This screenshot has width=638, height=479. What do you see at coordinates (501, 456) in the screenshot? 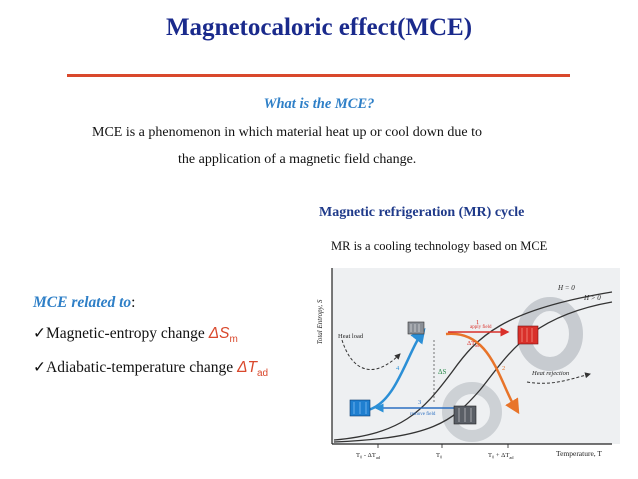
I see `tick-label-right: T₀ + ΔTad` at bounding box center [501, 456].